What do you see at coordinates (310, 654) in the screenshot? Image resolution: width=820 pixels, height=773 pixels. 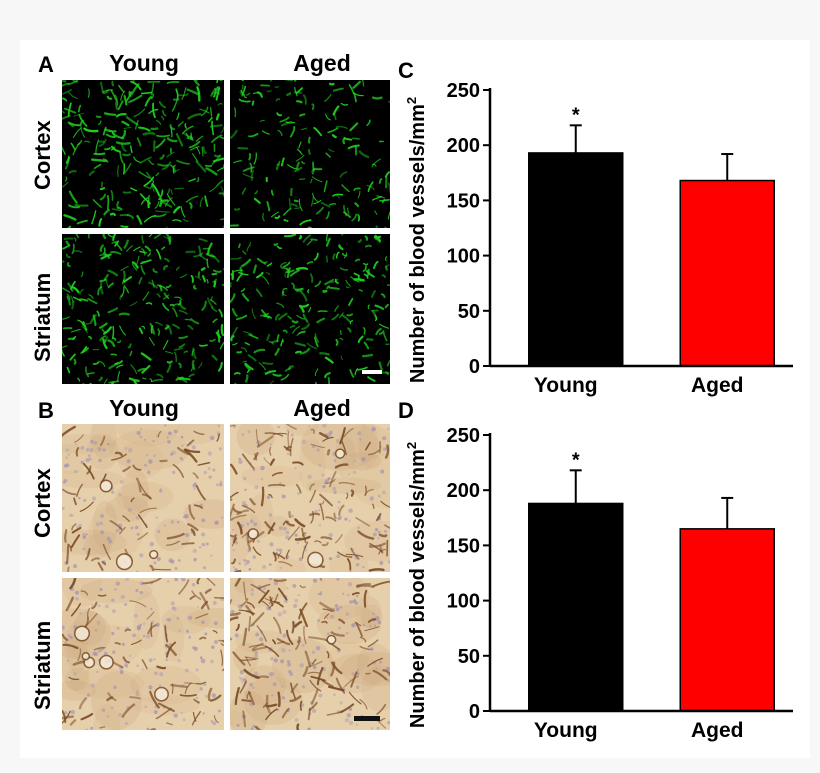 I see `micrograph-stained-aged-striatum` at bounding box center [310, 654].